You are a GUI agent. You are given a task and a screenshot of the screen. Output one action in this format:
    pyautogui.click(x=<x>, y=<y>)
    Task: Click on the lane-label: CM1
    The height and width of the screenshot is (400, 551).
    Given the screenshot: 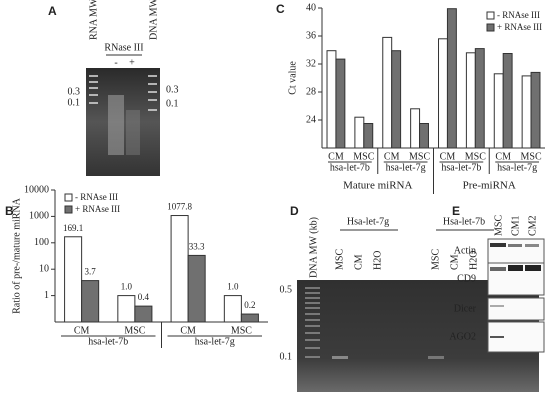 What is the action you would take?
    pyautogui.click(x=515, y=225)
    